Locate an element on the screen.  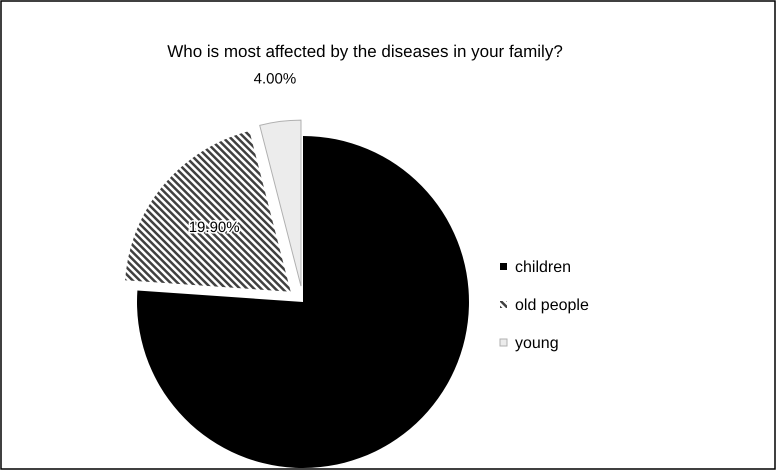
legend-label: old people is located at coordinates (552, 305).